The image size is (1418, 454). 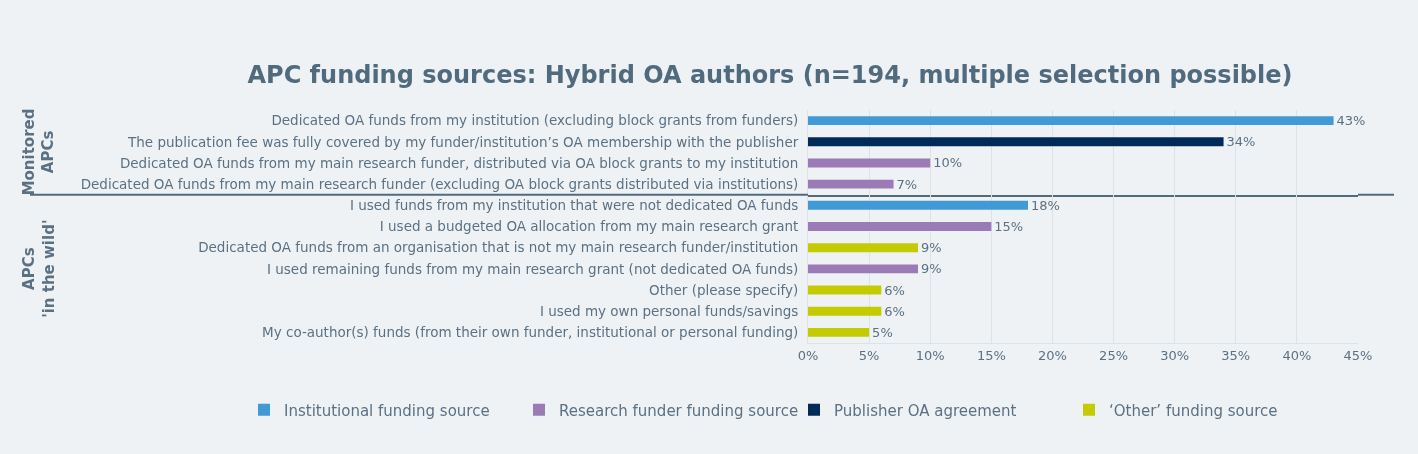 I want to click on x-tick-label: 15%, so click(x=991, y=355).